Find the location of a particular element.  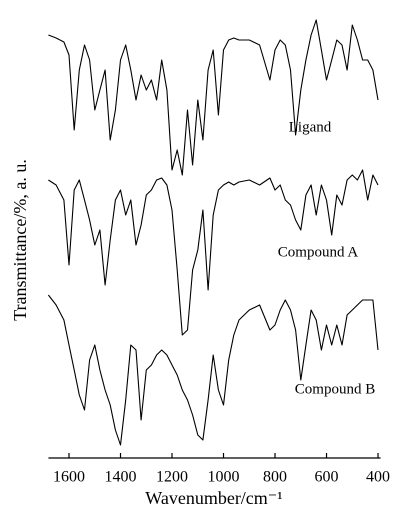

x-axis-label: Wavenumber/cm⁻¹ is located at coordinates (213, 498).